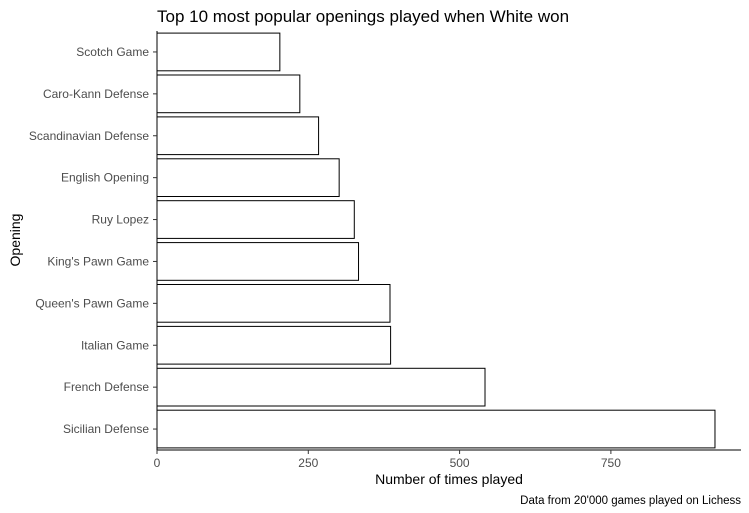 This screenshot has height=513, width=749. What do you see at coordinates (218, 52) in the screenshot?
I see `bar-scotch-game` at bounding box center [218, 52].